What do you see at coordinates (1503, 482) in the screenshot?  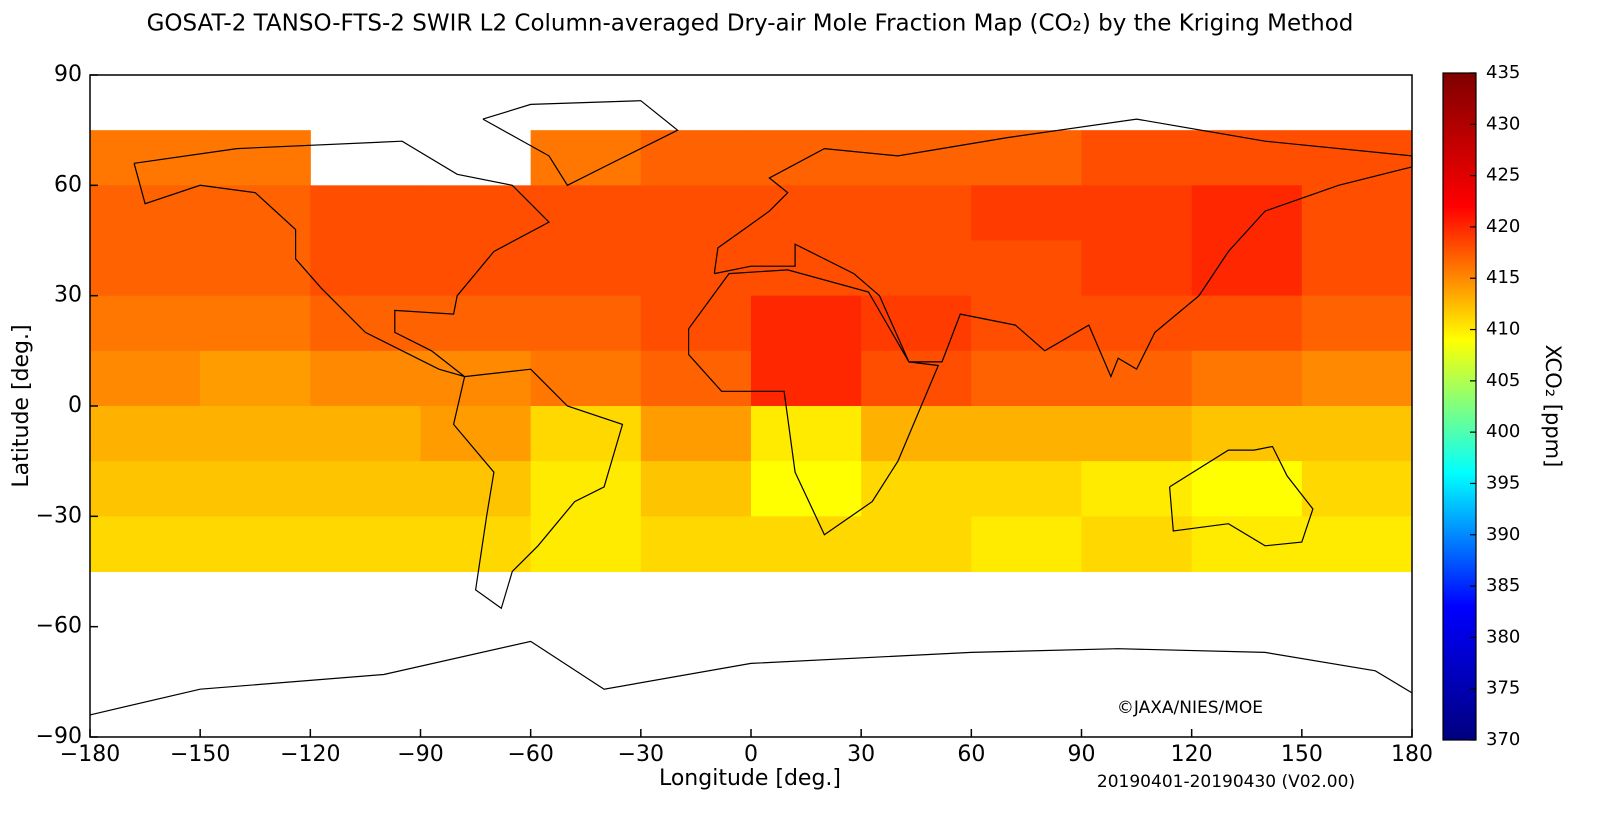 I see `colorbar-tick-label: 395` at bounding box center [1503, 482].